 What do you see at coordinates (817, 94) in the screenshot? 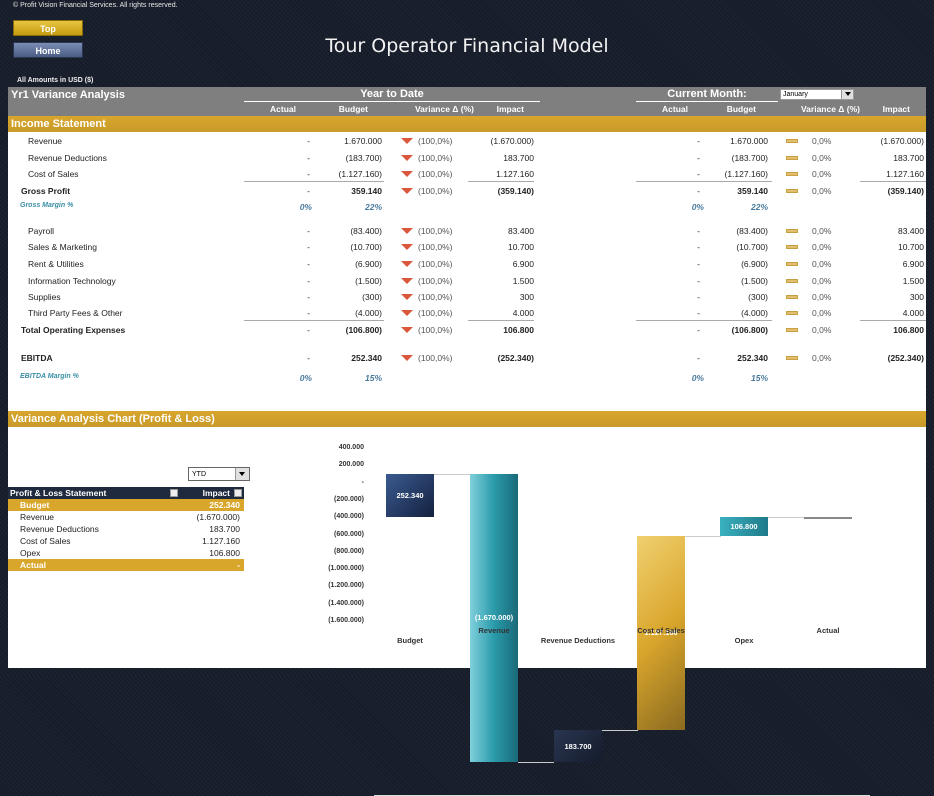
I see `month-select: January` at bounding box center [817, 94].